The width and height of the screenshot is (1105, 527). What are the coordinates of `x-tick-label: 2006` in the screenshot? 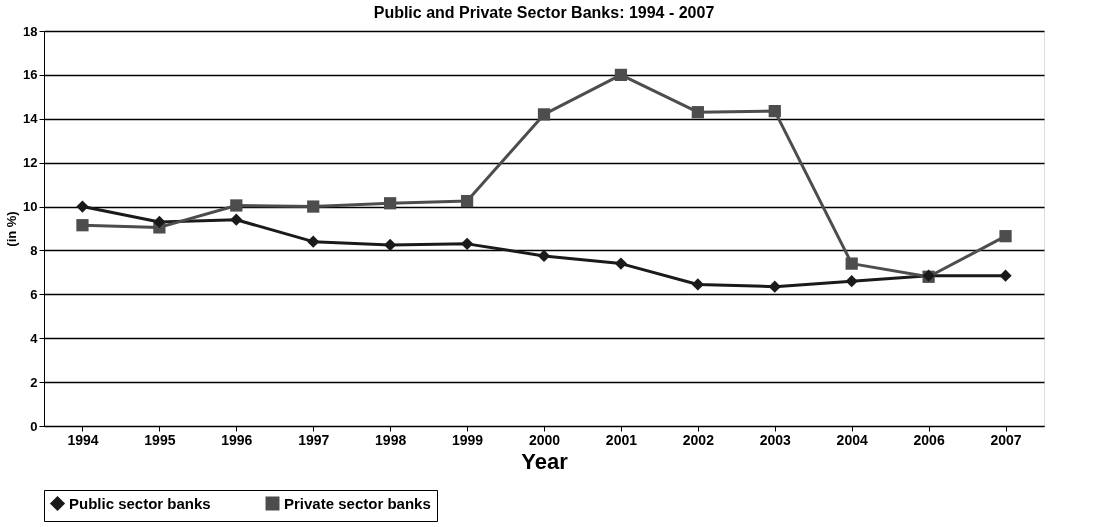 It's located at (929, 439).